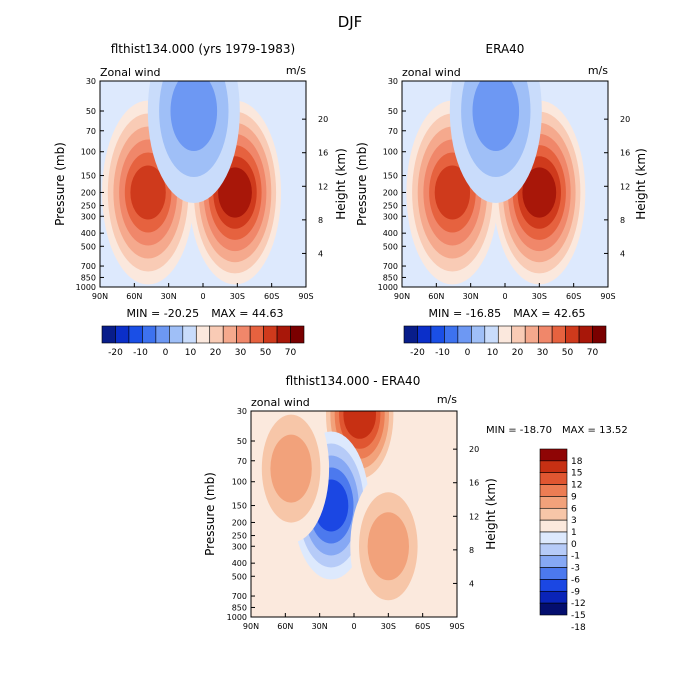  I want to click on panel-model-title: flthist134.000 (yrs 1979-1983), so click(203, 49).